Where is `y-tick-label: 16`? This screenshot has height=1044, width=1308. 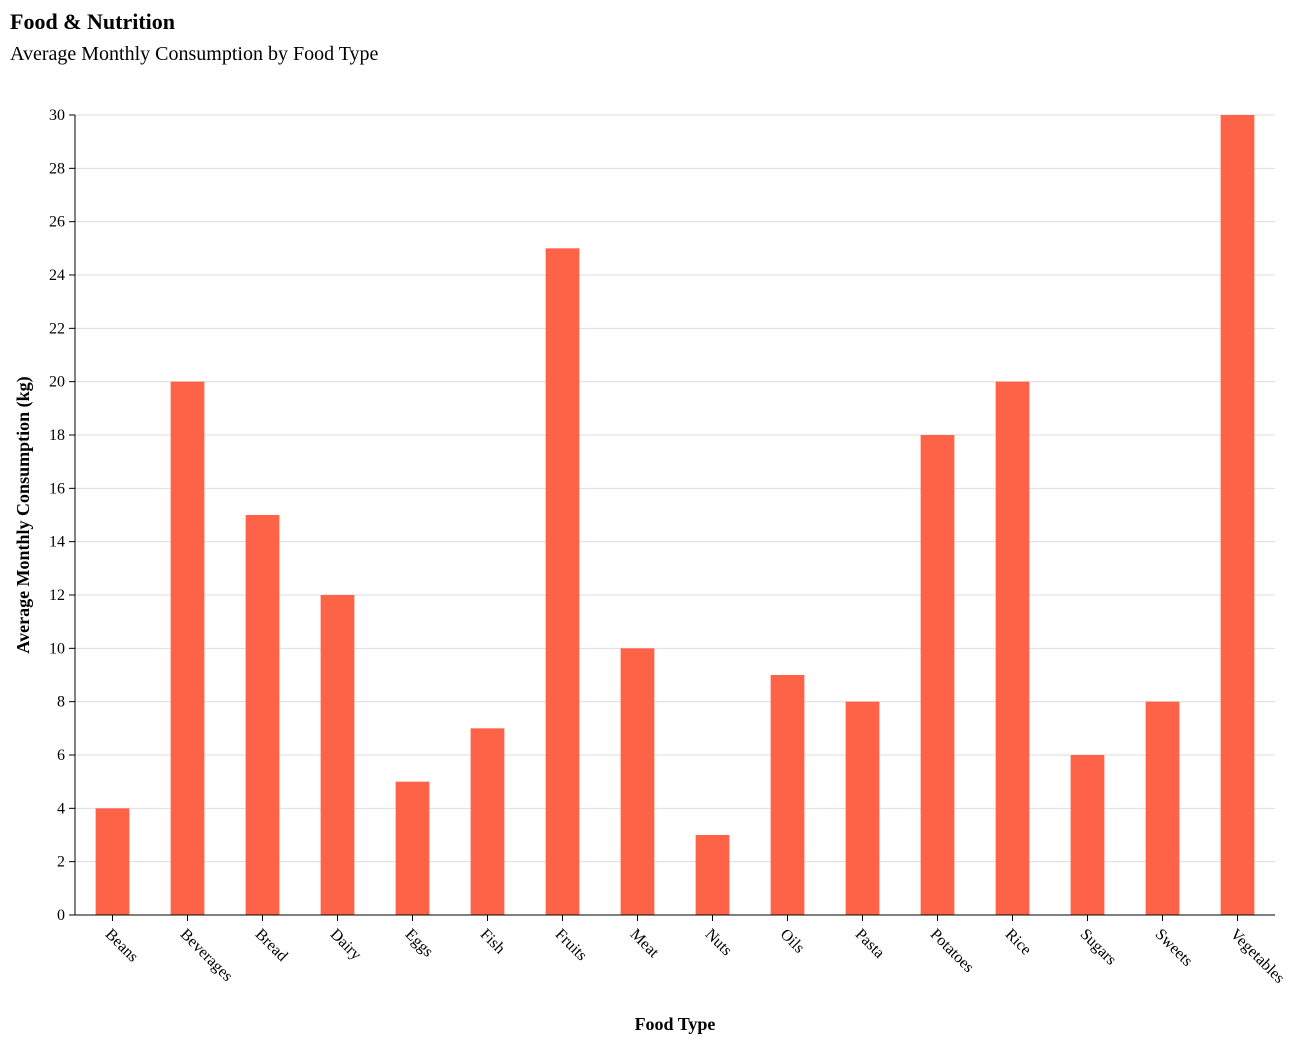
y-tick-label: 16 is located at coordinates (57, 488).